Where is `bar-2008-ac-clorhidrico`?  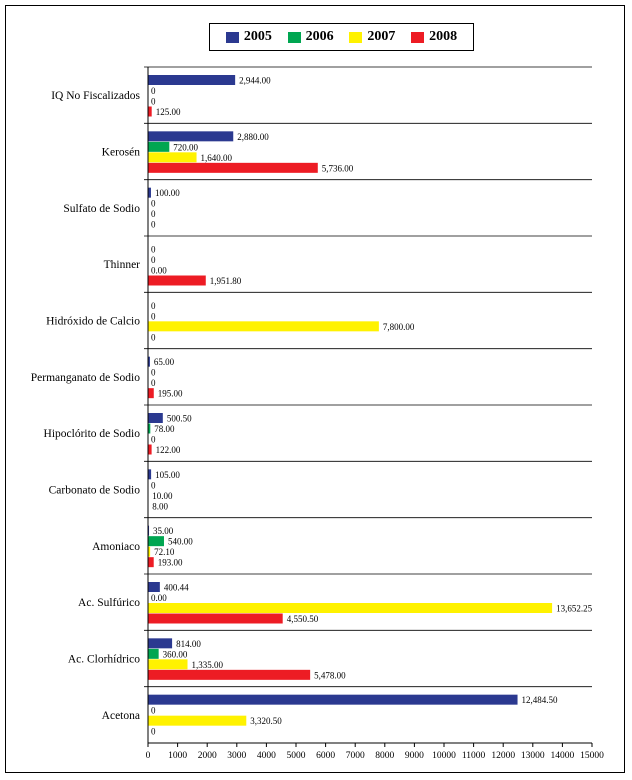
bar-2008-ac-clorhidrico is located at coordinates (229, 674).